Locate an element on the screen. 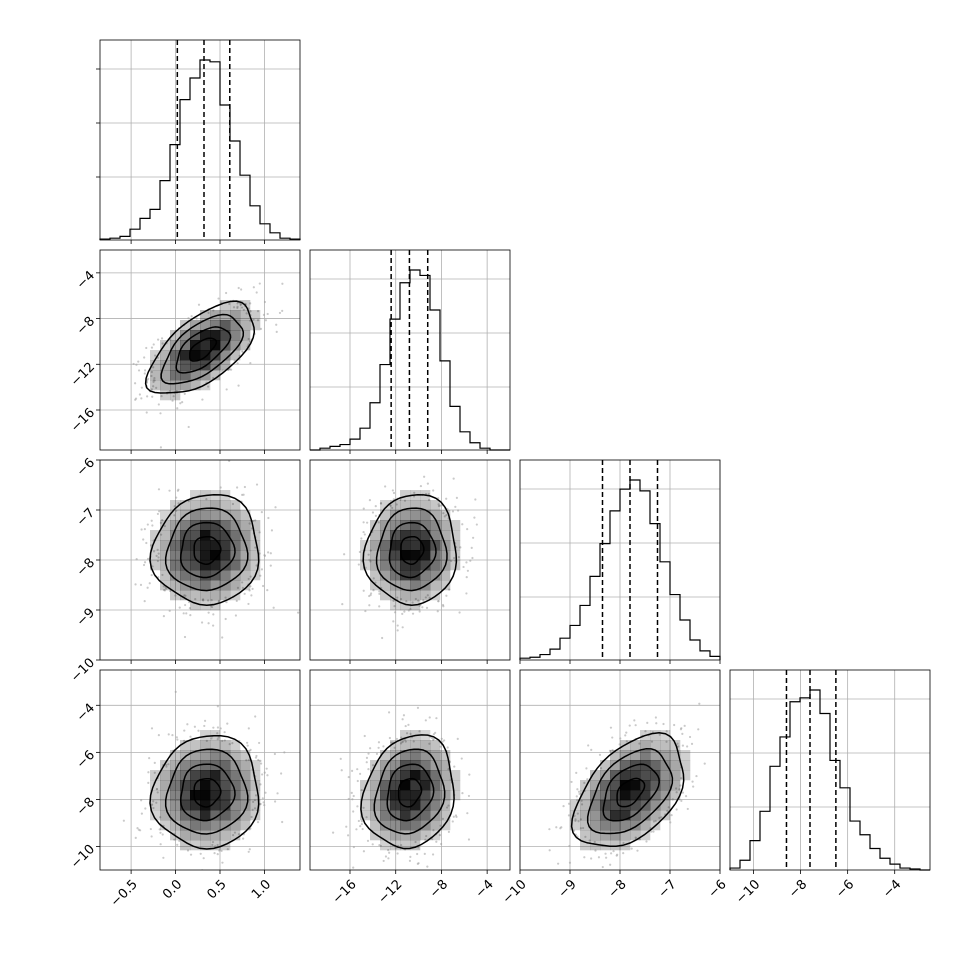 This screenshot has height=970, width=970. x-tick-label: −8 is located at coordinates (618, 889).